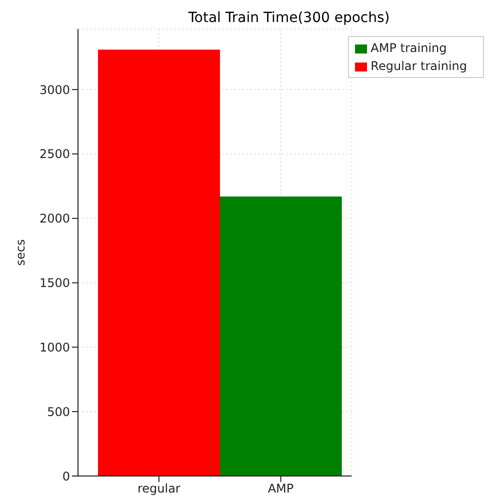  I want to click on y-tick-label: 3000, so click(54, 89).